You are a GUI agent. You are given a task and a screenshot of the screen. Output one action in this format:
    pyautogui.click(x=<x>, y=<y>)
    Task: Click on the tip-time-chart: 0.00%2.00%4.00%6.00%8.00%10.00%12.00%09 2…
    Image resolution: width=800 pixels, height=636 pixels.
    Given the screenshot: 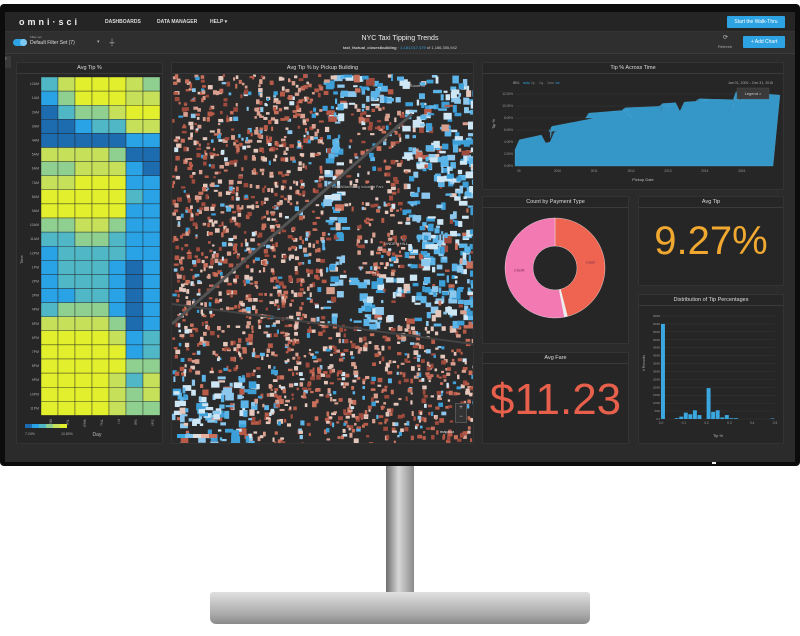 What is the action you would take?
    pyautogui.click(x=633, y=131)
    